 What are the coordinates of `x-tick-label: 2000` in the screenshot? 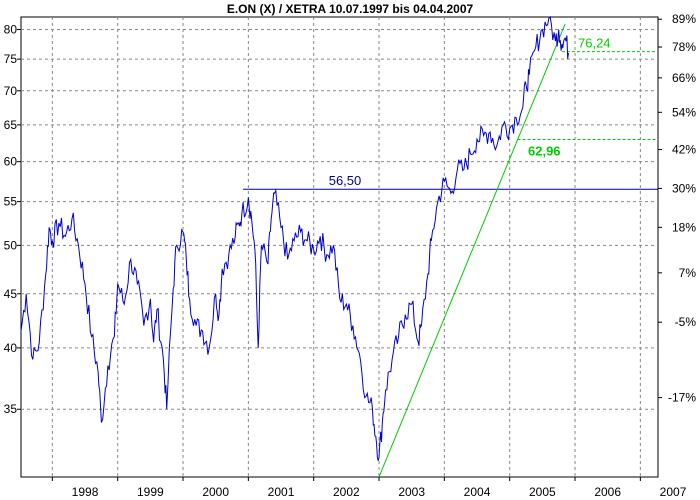 It's located at (215, 492).